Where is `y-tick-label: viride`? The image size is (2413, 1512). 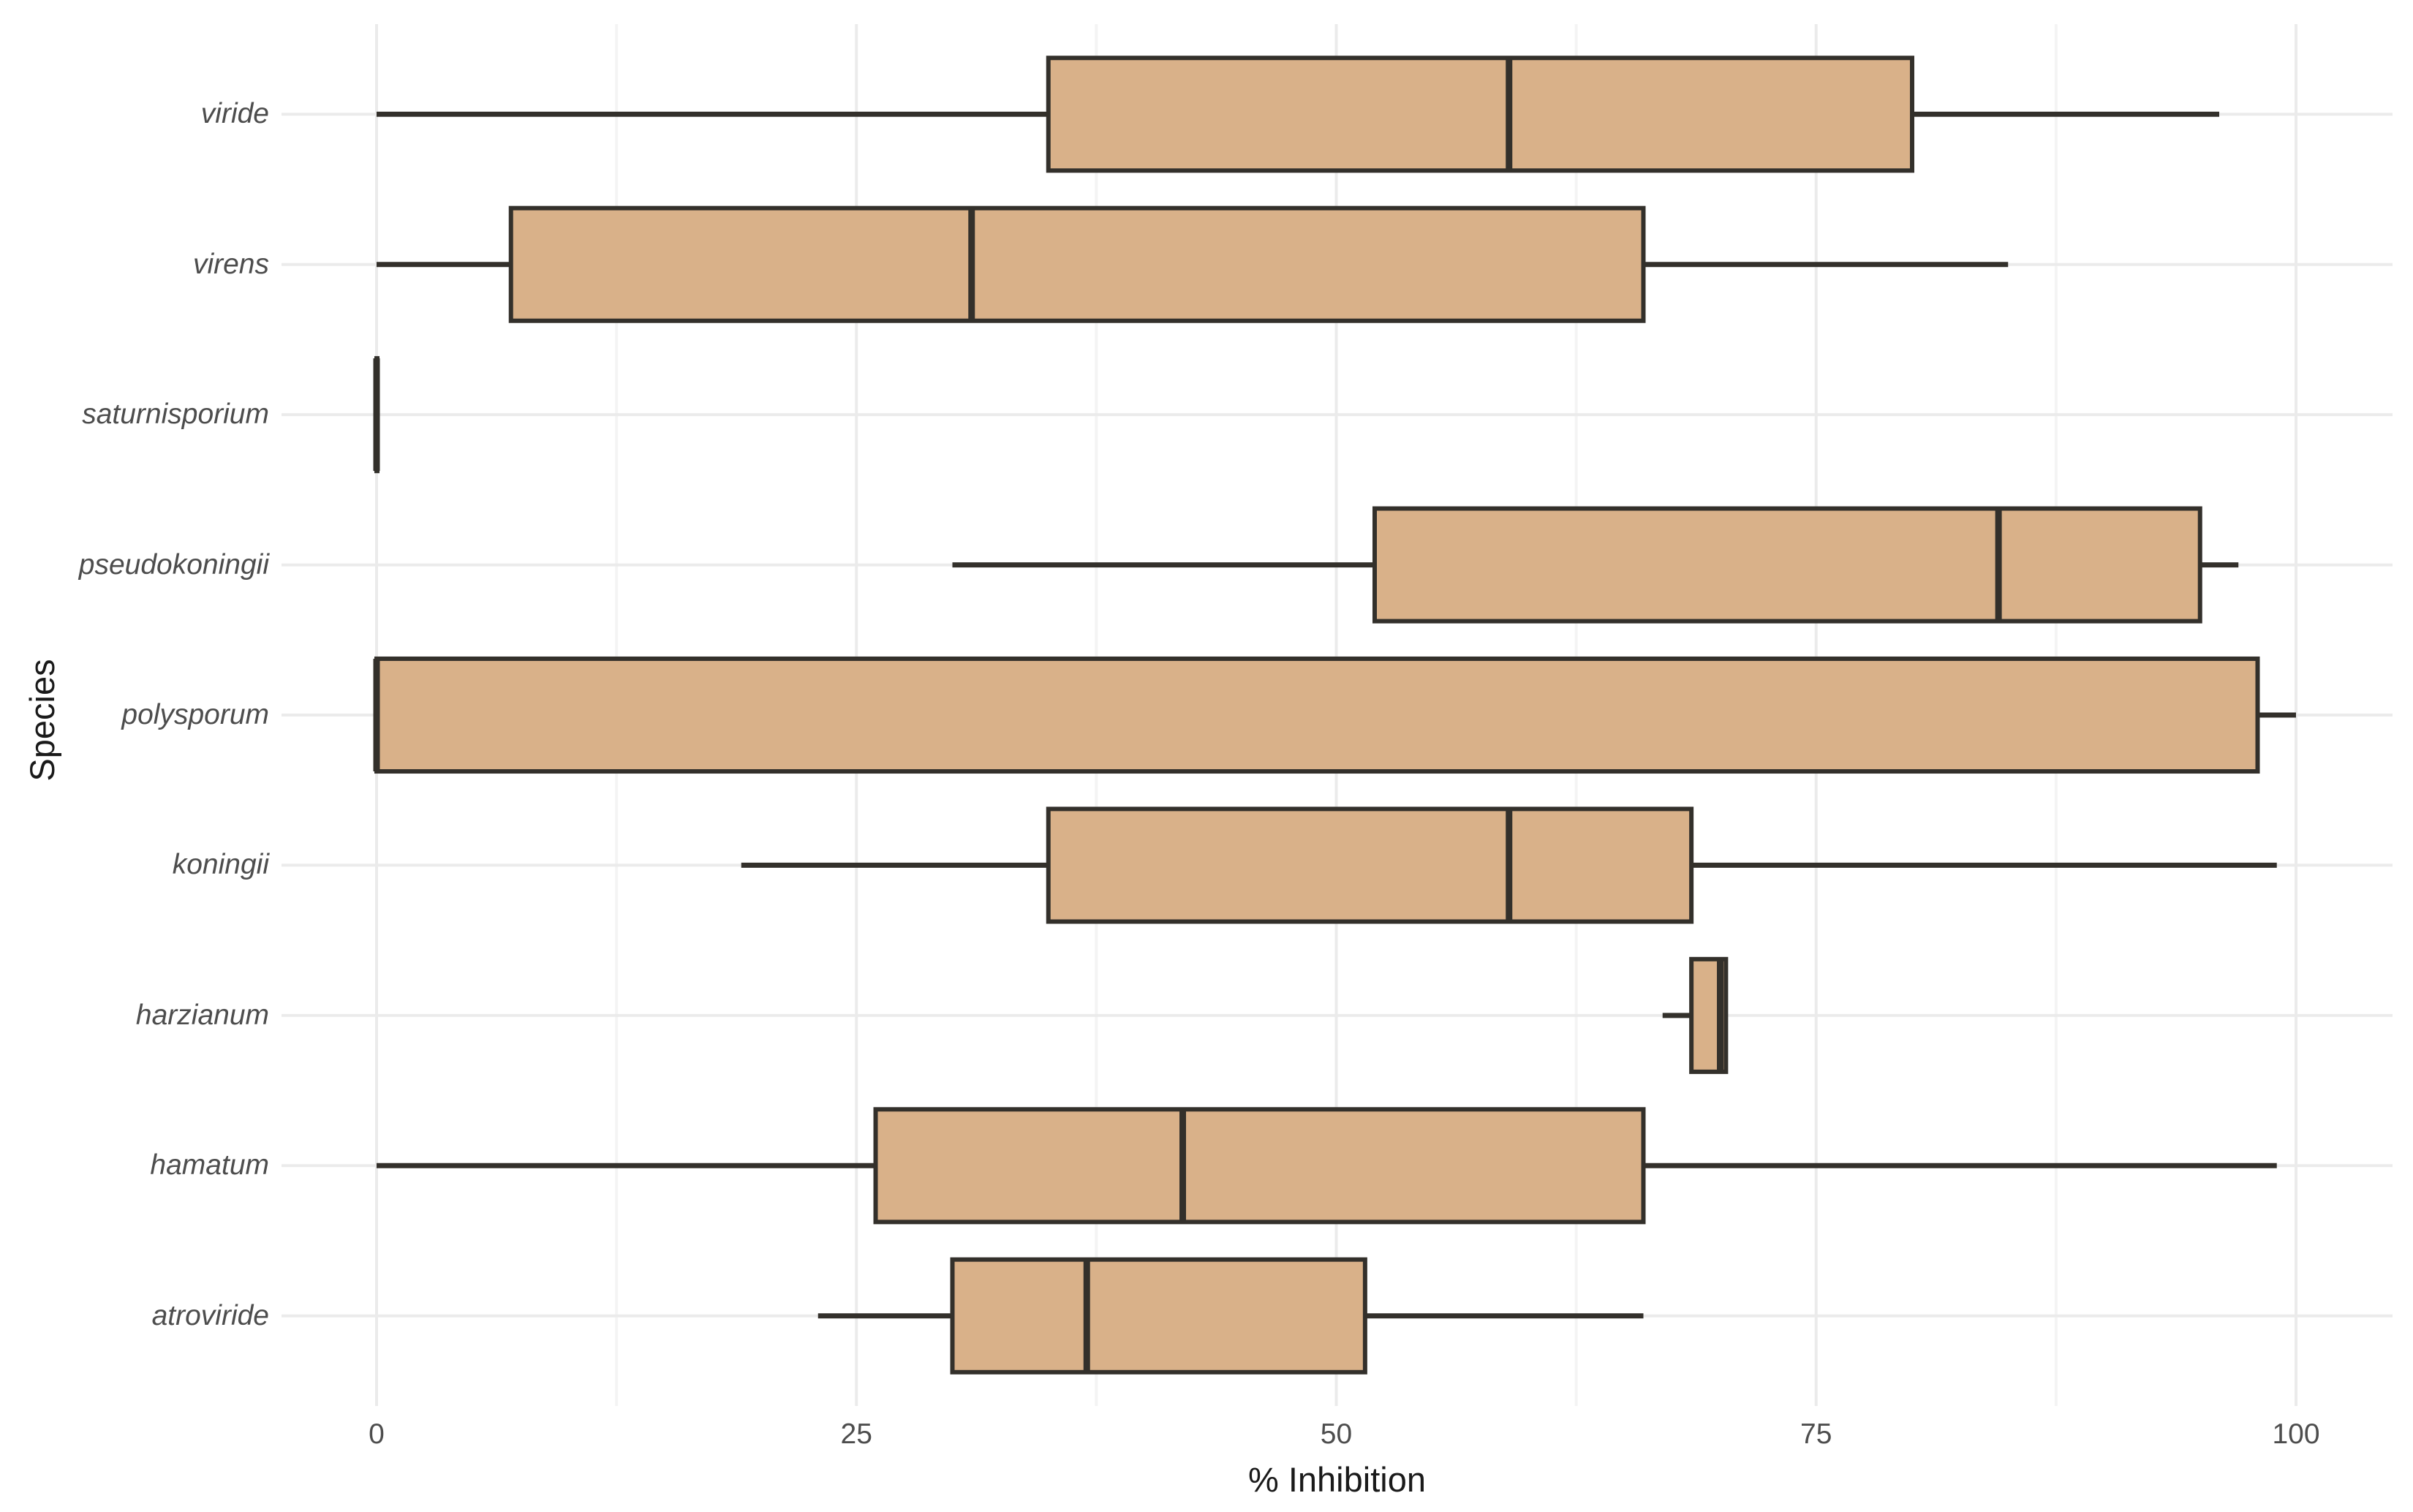
y-tick-label: viride is located at coordinates (234, 114).